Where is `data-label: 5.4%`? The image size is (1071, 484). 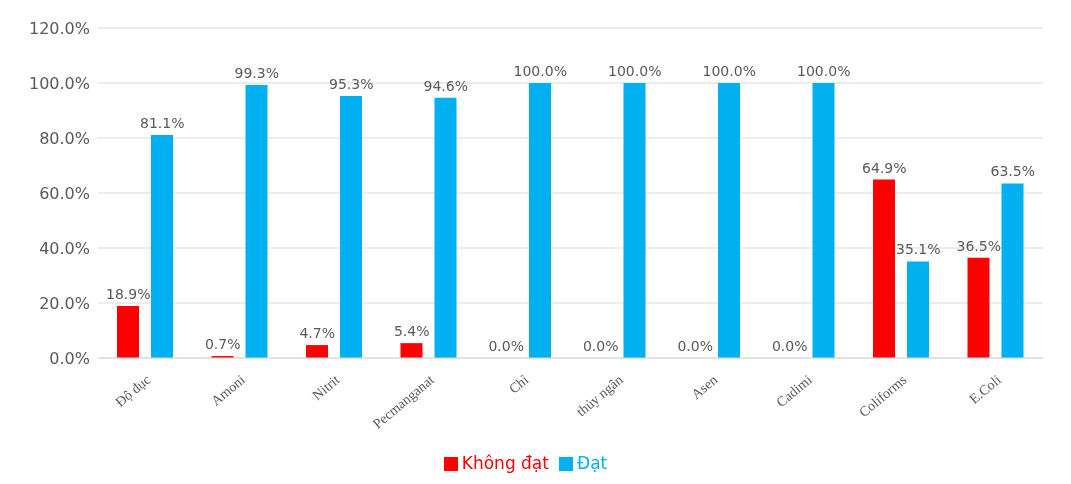
data-label: 5.4% is located at coordinates (411, 331).